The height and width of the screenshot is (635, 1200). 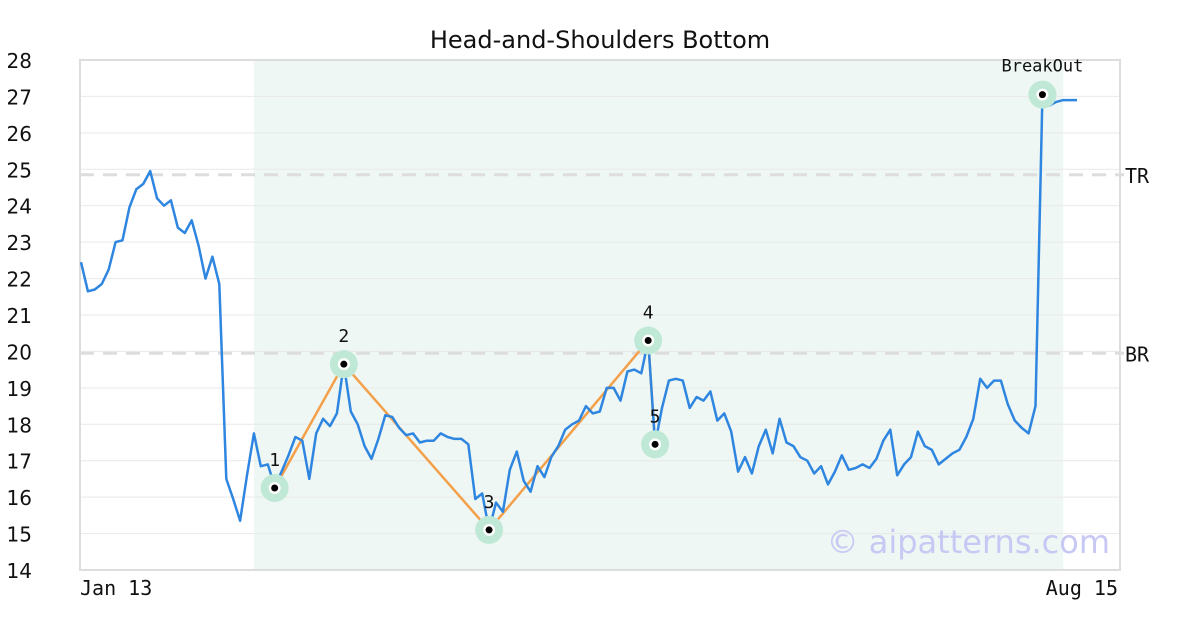 What do you see at coordinates (1042, 83) in the screenshot?
I see `breakout-point: BreakOut` at bounding box center [1042, 83].